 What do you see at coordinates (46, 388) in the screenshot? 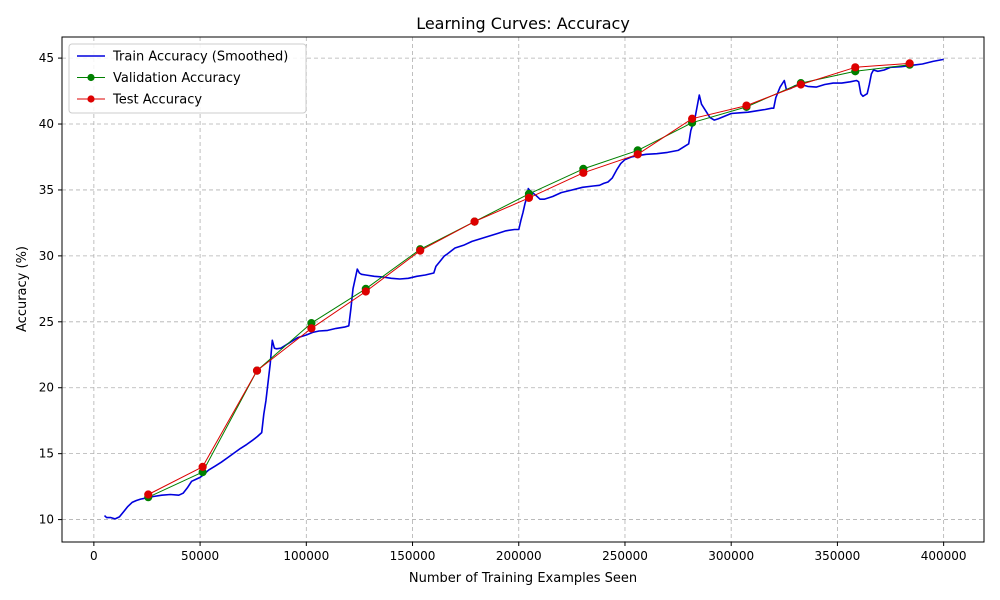
I see `y-tick-label: 20` at bounding box center [46, 388].